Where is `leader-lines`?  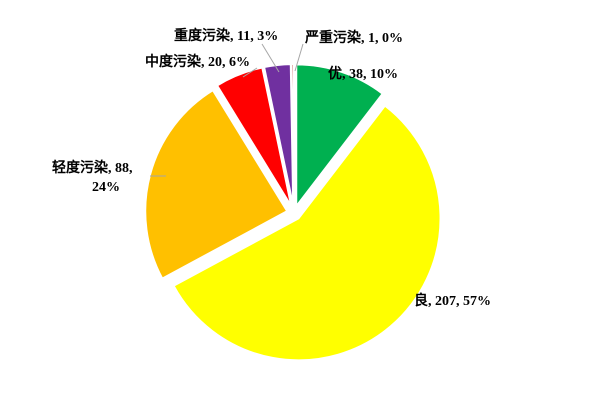
leader-lines is located at coordinates (227, 110).